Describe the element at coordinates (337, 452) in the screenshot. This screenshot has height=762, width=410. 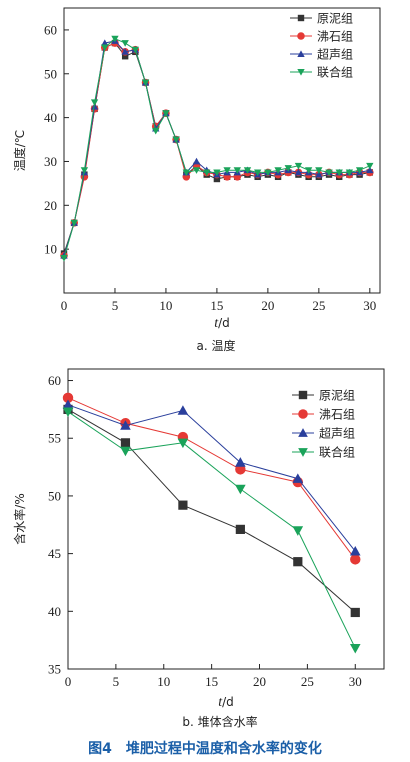
I see `legend-label: 联合组` at that location.